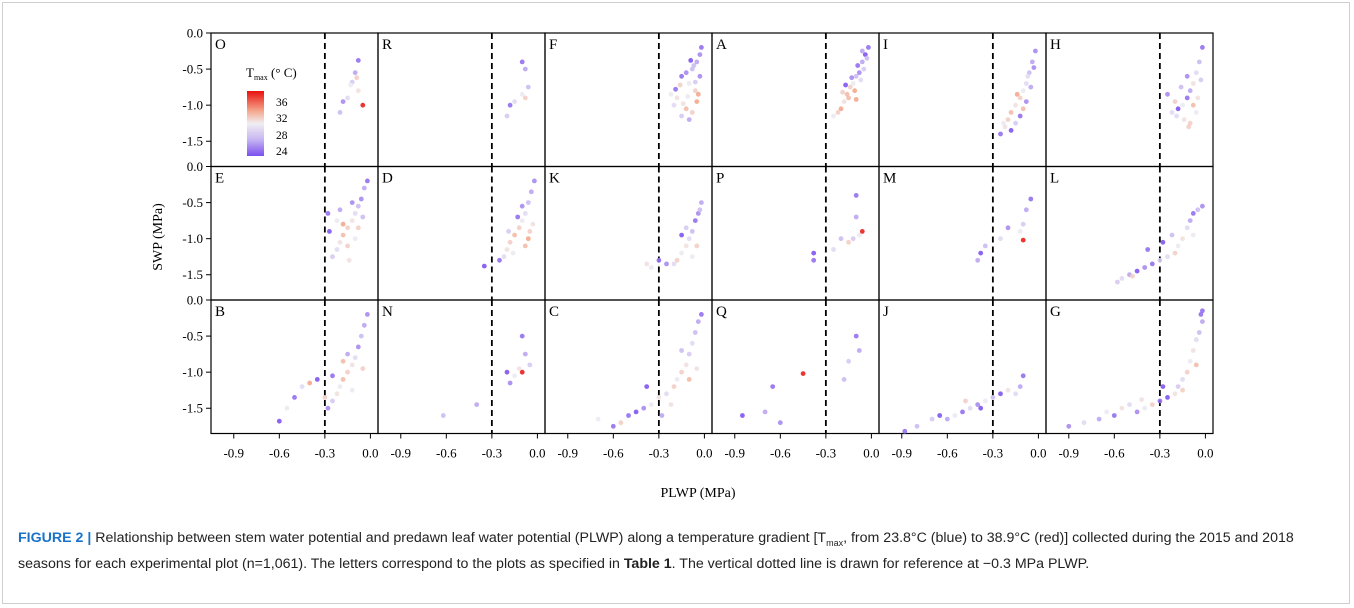 The width and height of the screenshot is (1354, 608). Describe the element at coordinates (250, 72) in the screenshot. I see `legend-title-main: T` at that location.